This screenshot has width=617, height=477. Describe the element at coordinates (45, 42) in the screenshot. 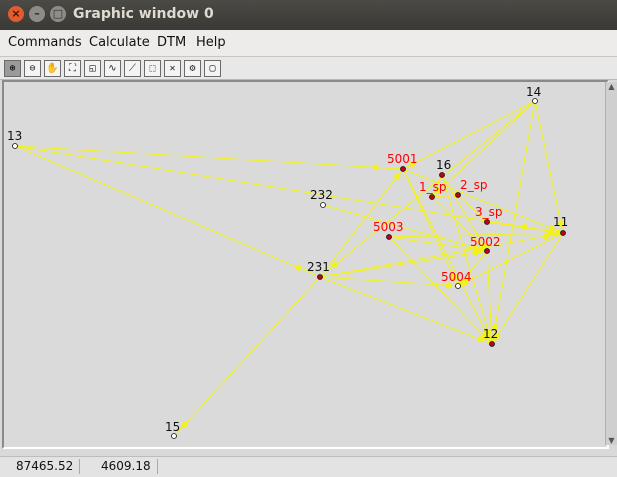

I see `menu-commands: Commands` at that location.